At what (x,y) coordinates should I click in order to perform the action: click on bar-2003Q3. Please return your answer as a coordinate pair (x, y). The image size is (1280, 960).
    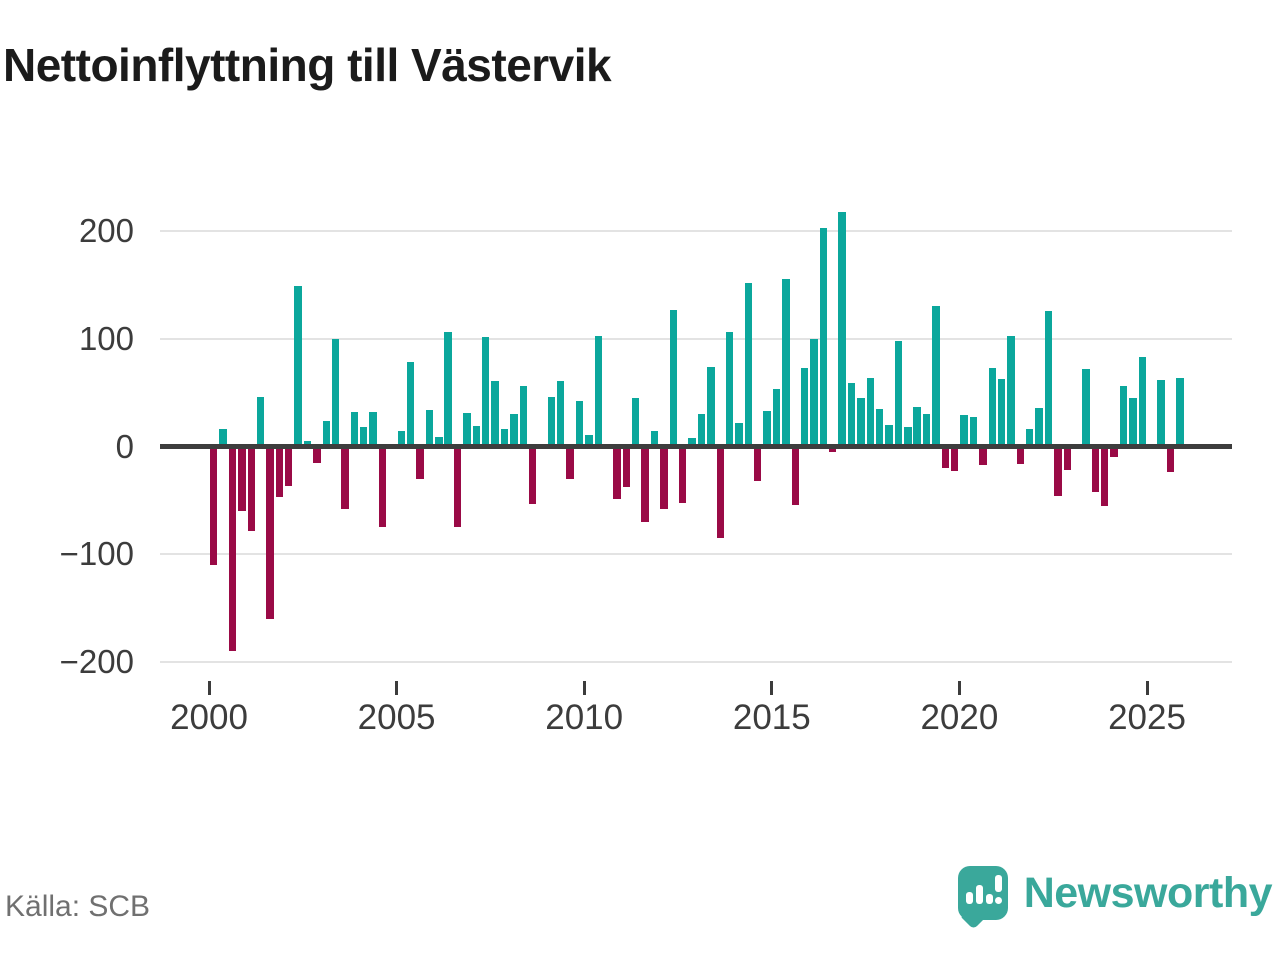
    Looking at the image, I should click on (345, 477).